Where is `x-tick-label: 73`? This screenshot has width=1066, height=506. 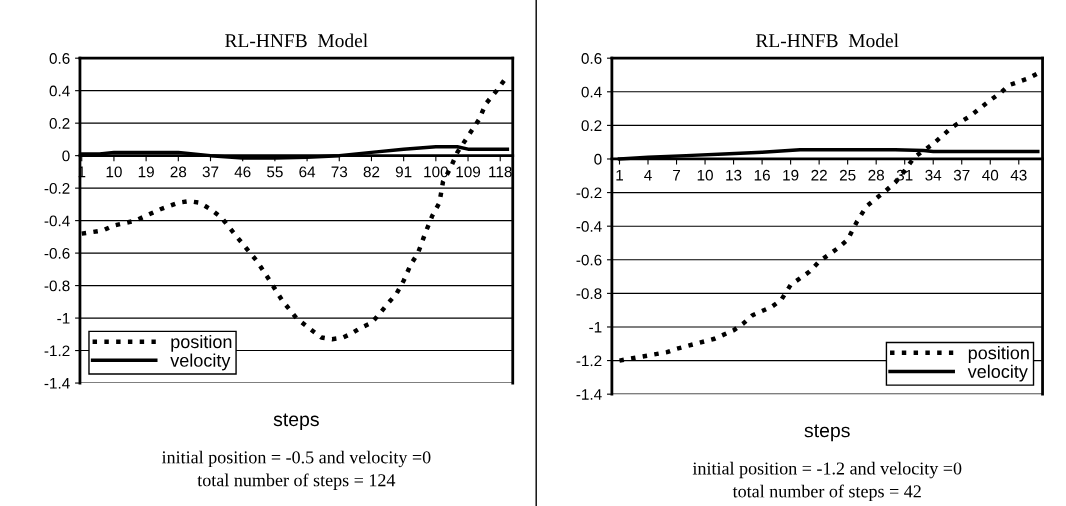 x-tick-label: 73 is located at coordinates (339, 172).